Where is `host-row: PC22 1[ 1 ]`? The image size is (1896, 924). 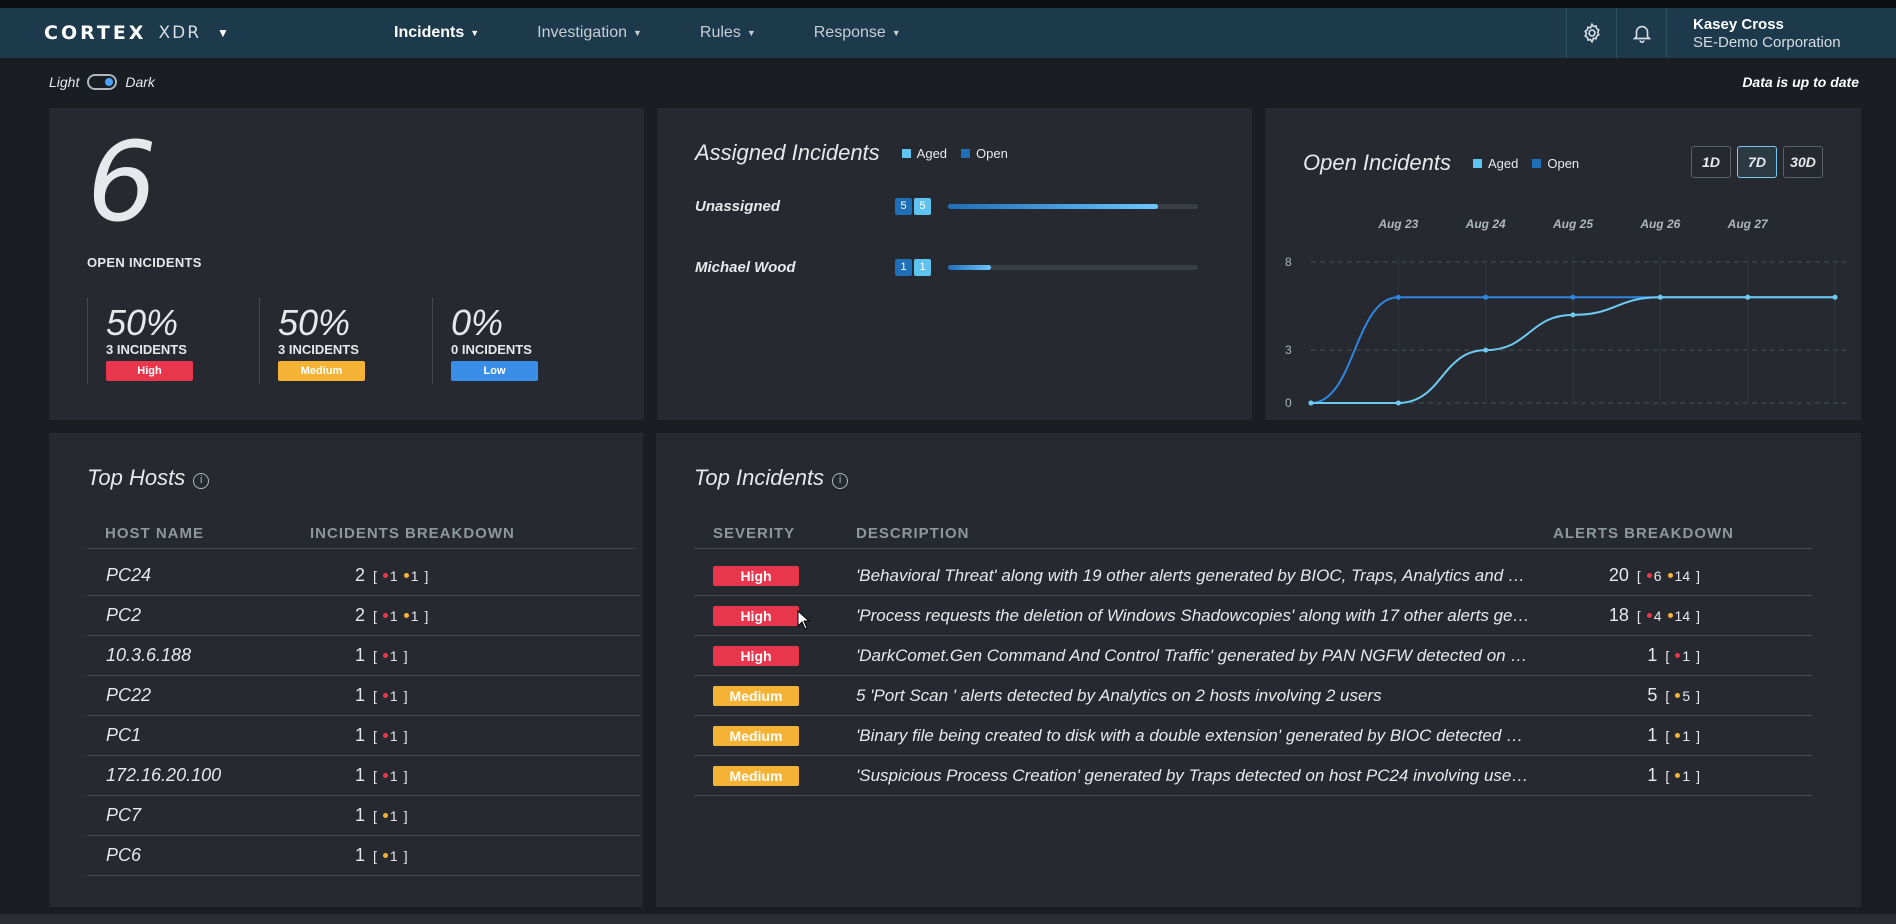
host-row: PC22 1[ 1 ] is located at coordinates (363, 696).